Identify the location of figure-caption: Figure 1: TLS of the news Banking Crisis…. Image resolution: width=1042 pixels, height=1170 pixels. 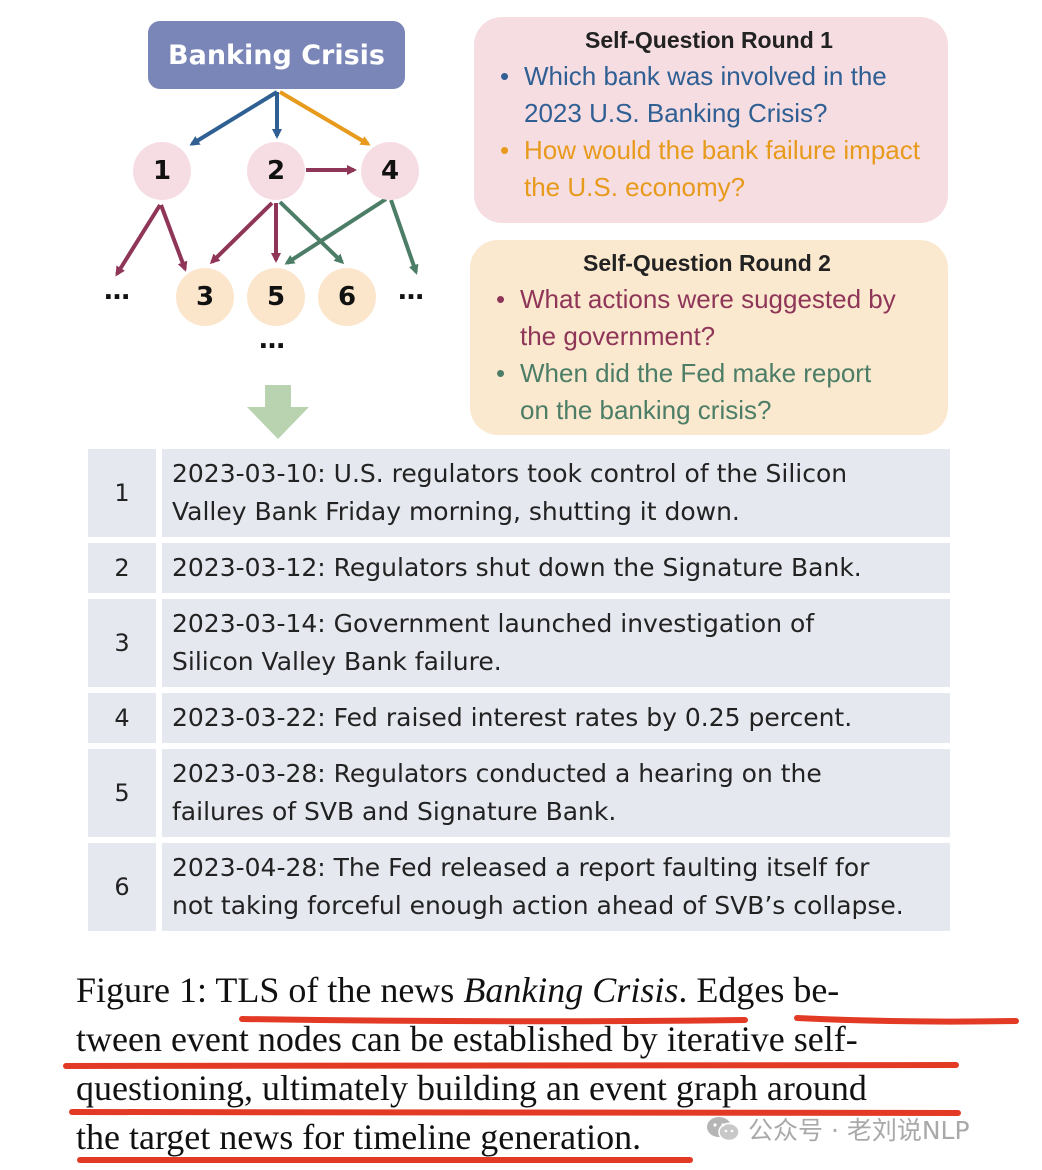
(526, 1064).